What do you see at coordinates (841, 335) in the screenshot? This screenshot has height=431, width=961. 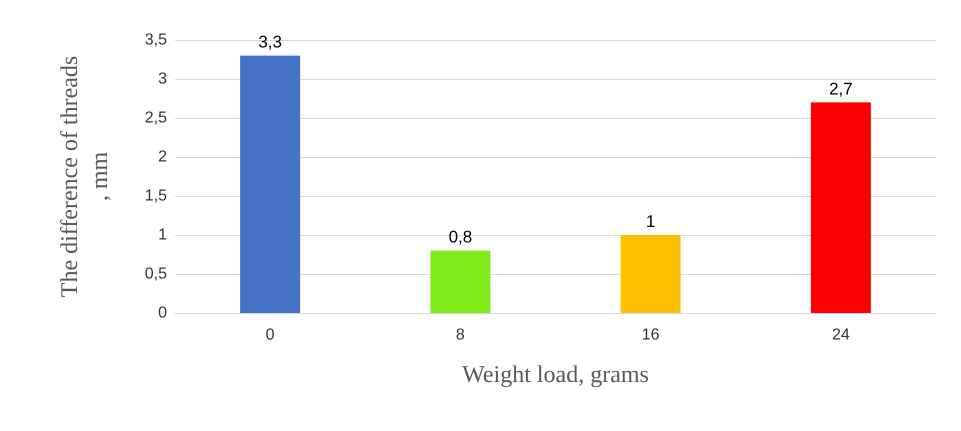 I see `x-tick-label: 24` at bounding box center [841, 335].